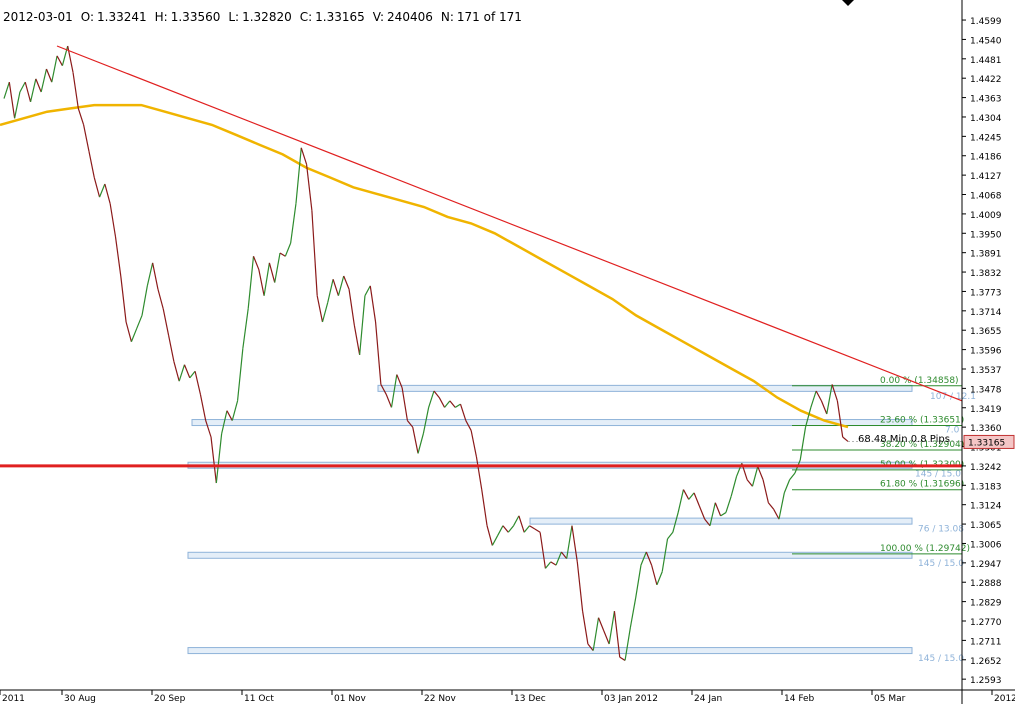 Image resolution: width=1015 pixels, height=708 pixels. What do you see at coordinates (848, 3) in the screenshot?
I see `scroll-marker-icon` at bounding box center [848, 3].